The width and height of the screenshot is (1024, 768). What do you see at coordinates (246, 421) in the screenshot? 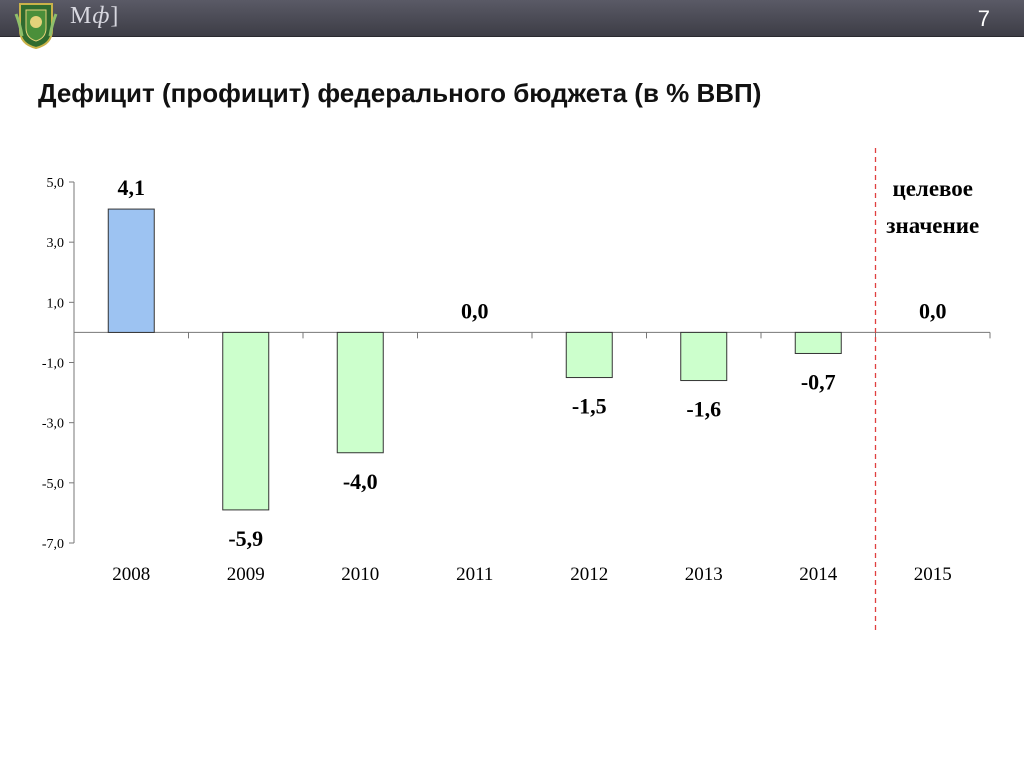
I see `bar-2009` at bounding box center [246, 421].